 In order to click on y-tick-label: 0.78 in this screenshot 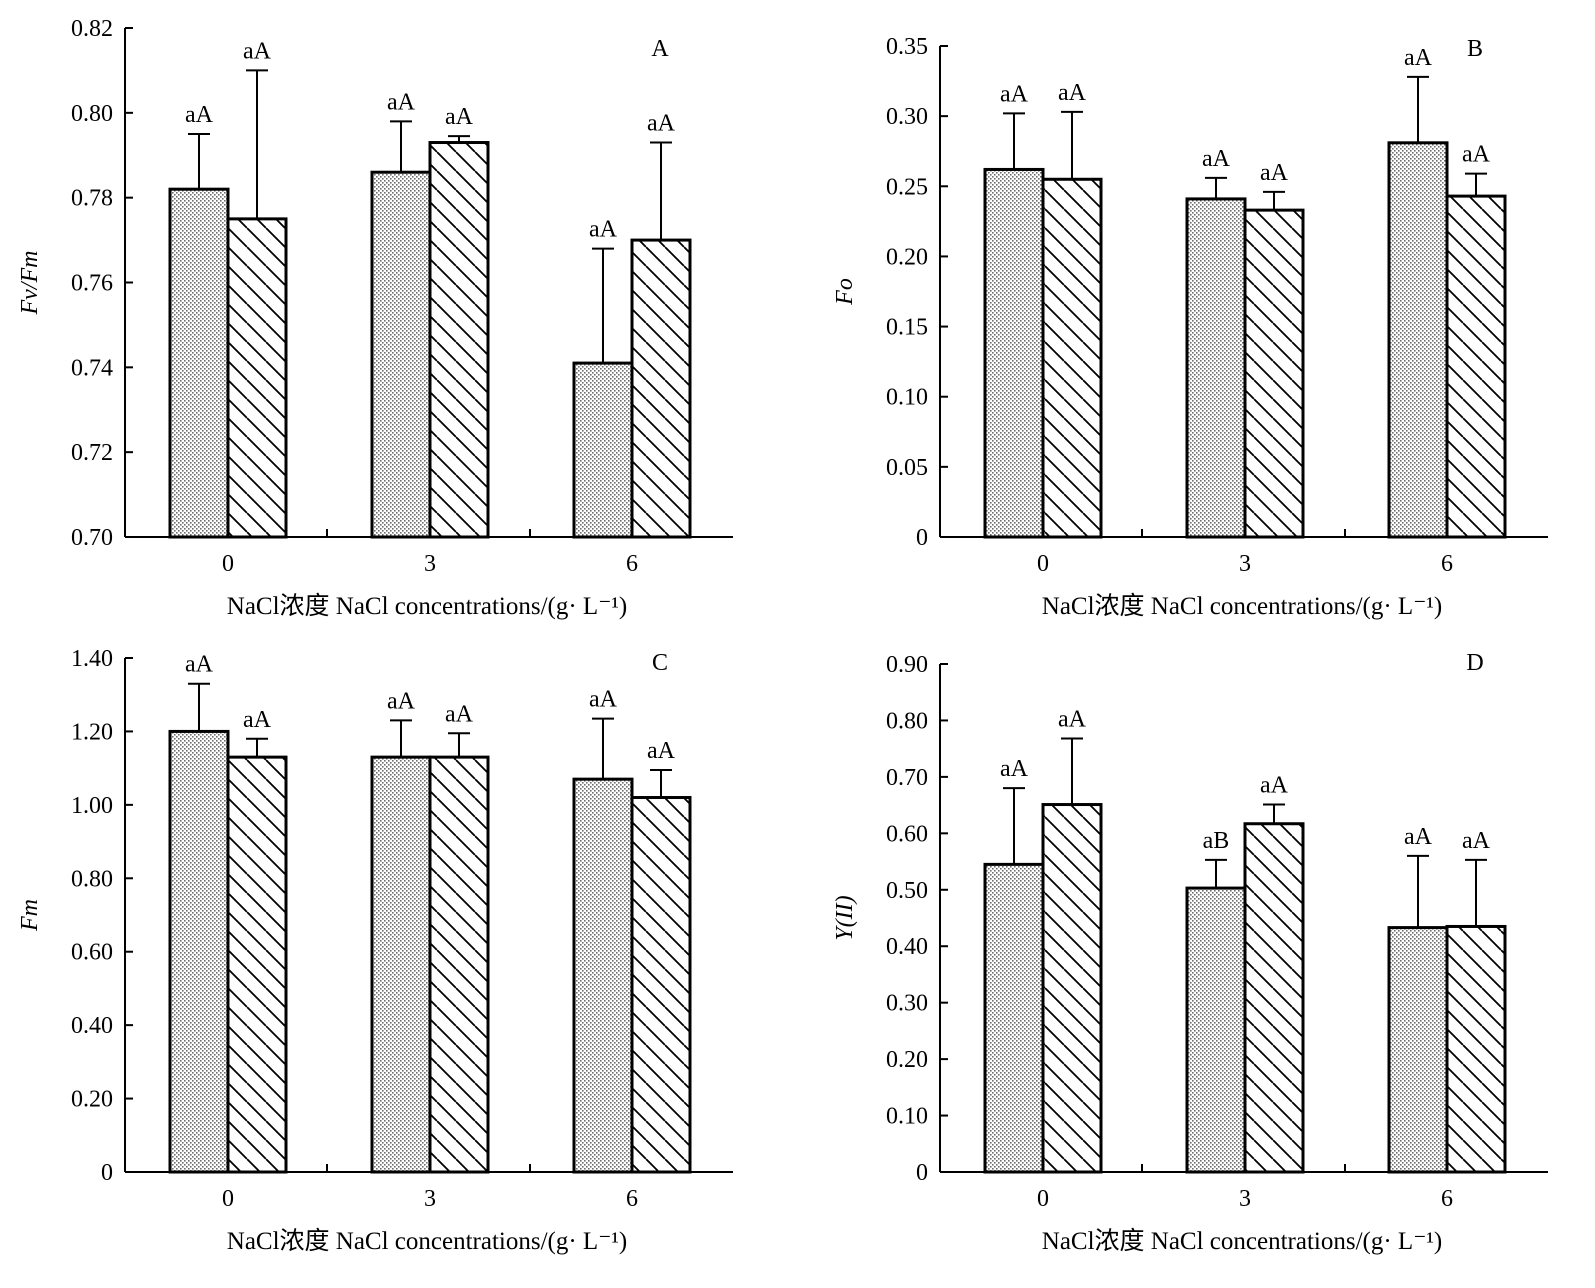, I will do `click(92, 199)`.